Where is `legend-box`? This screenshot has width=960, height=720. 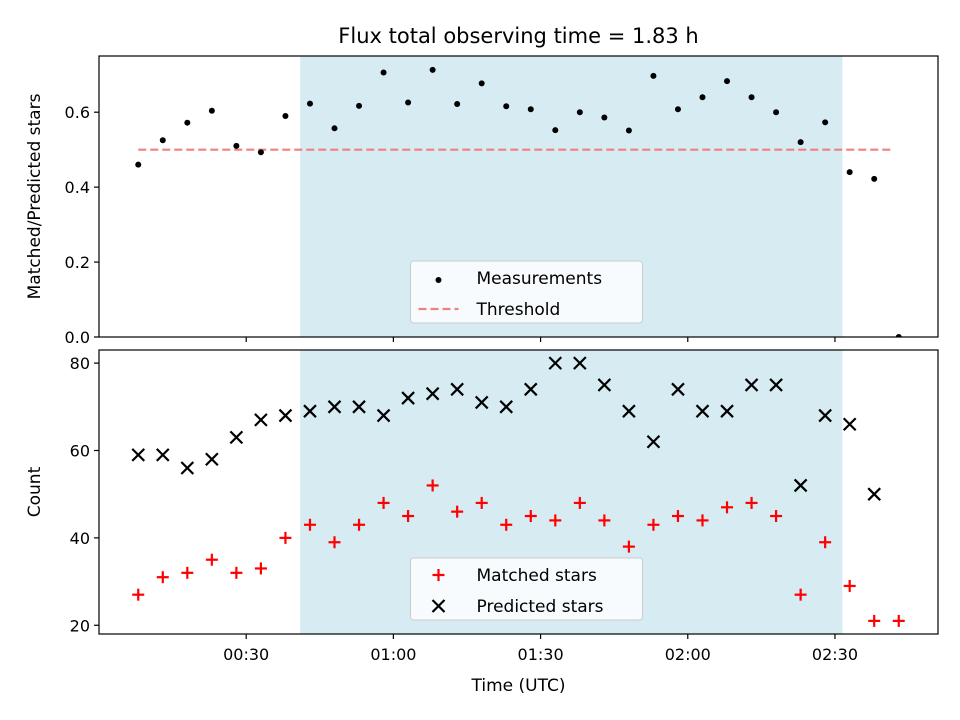 legend-box is located at coordinates (526, 292).